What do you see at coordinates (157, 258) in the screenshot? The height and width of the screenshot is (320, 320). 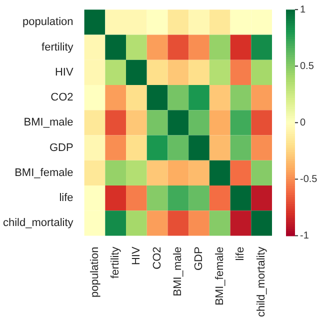 I see `x-tick-label: CO2` at bounding box center [157, 258].